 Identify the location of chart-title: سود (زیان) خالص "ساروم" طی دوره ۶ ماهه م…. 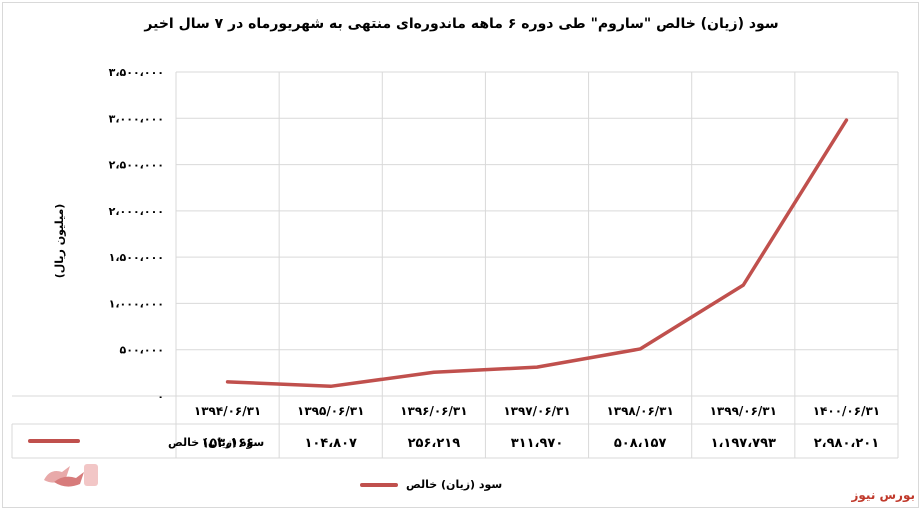
(461, 24).